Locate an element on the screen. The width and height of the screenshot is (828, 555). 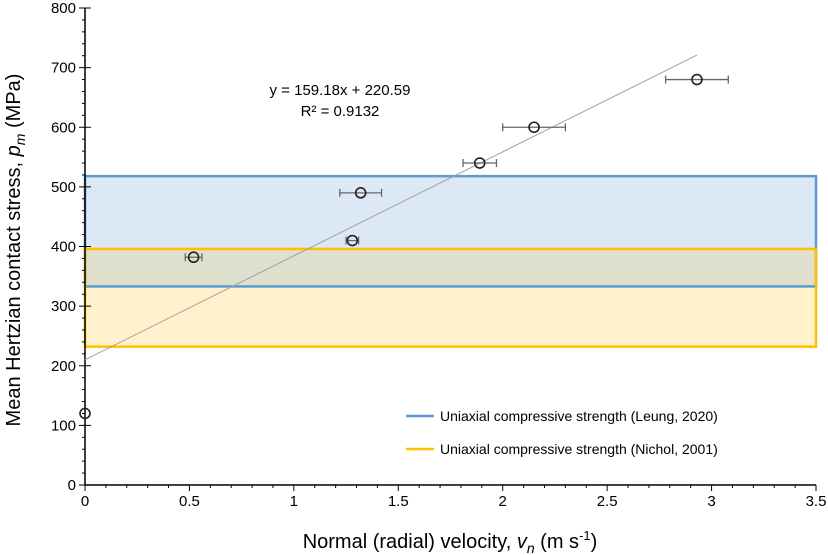
y-tick-label: 100 is located at coordinates (63, 425).